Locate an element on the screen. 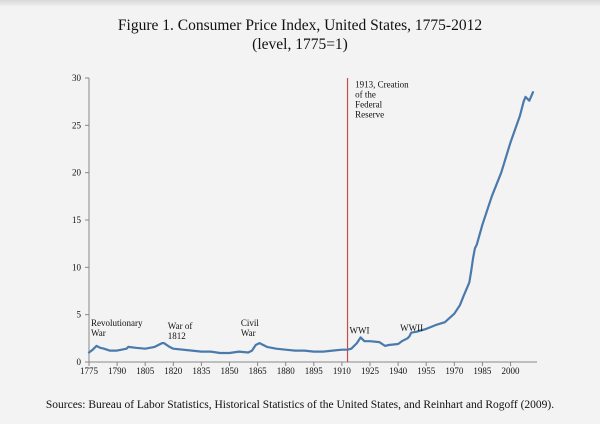  annotation-label: War of 1812 is located at coordinates (180, 331).